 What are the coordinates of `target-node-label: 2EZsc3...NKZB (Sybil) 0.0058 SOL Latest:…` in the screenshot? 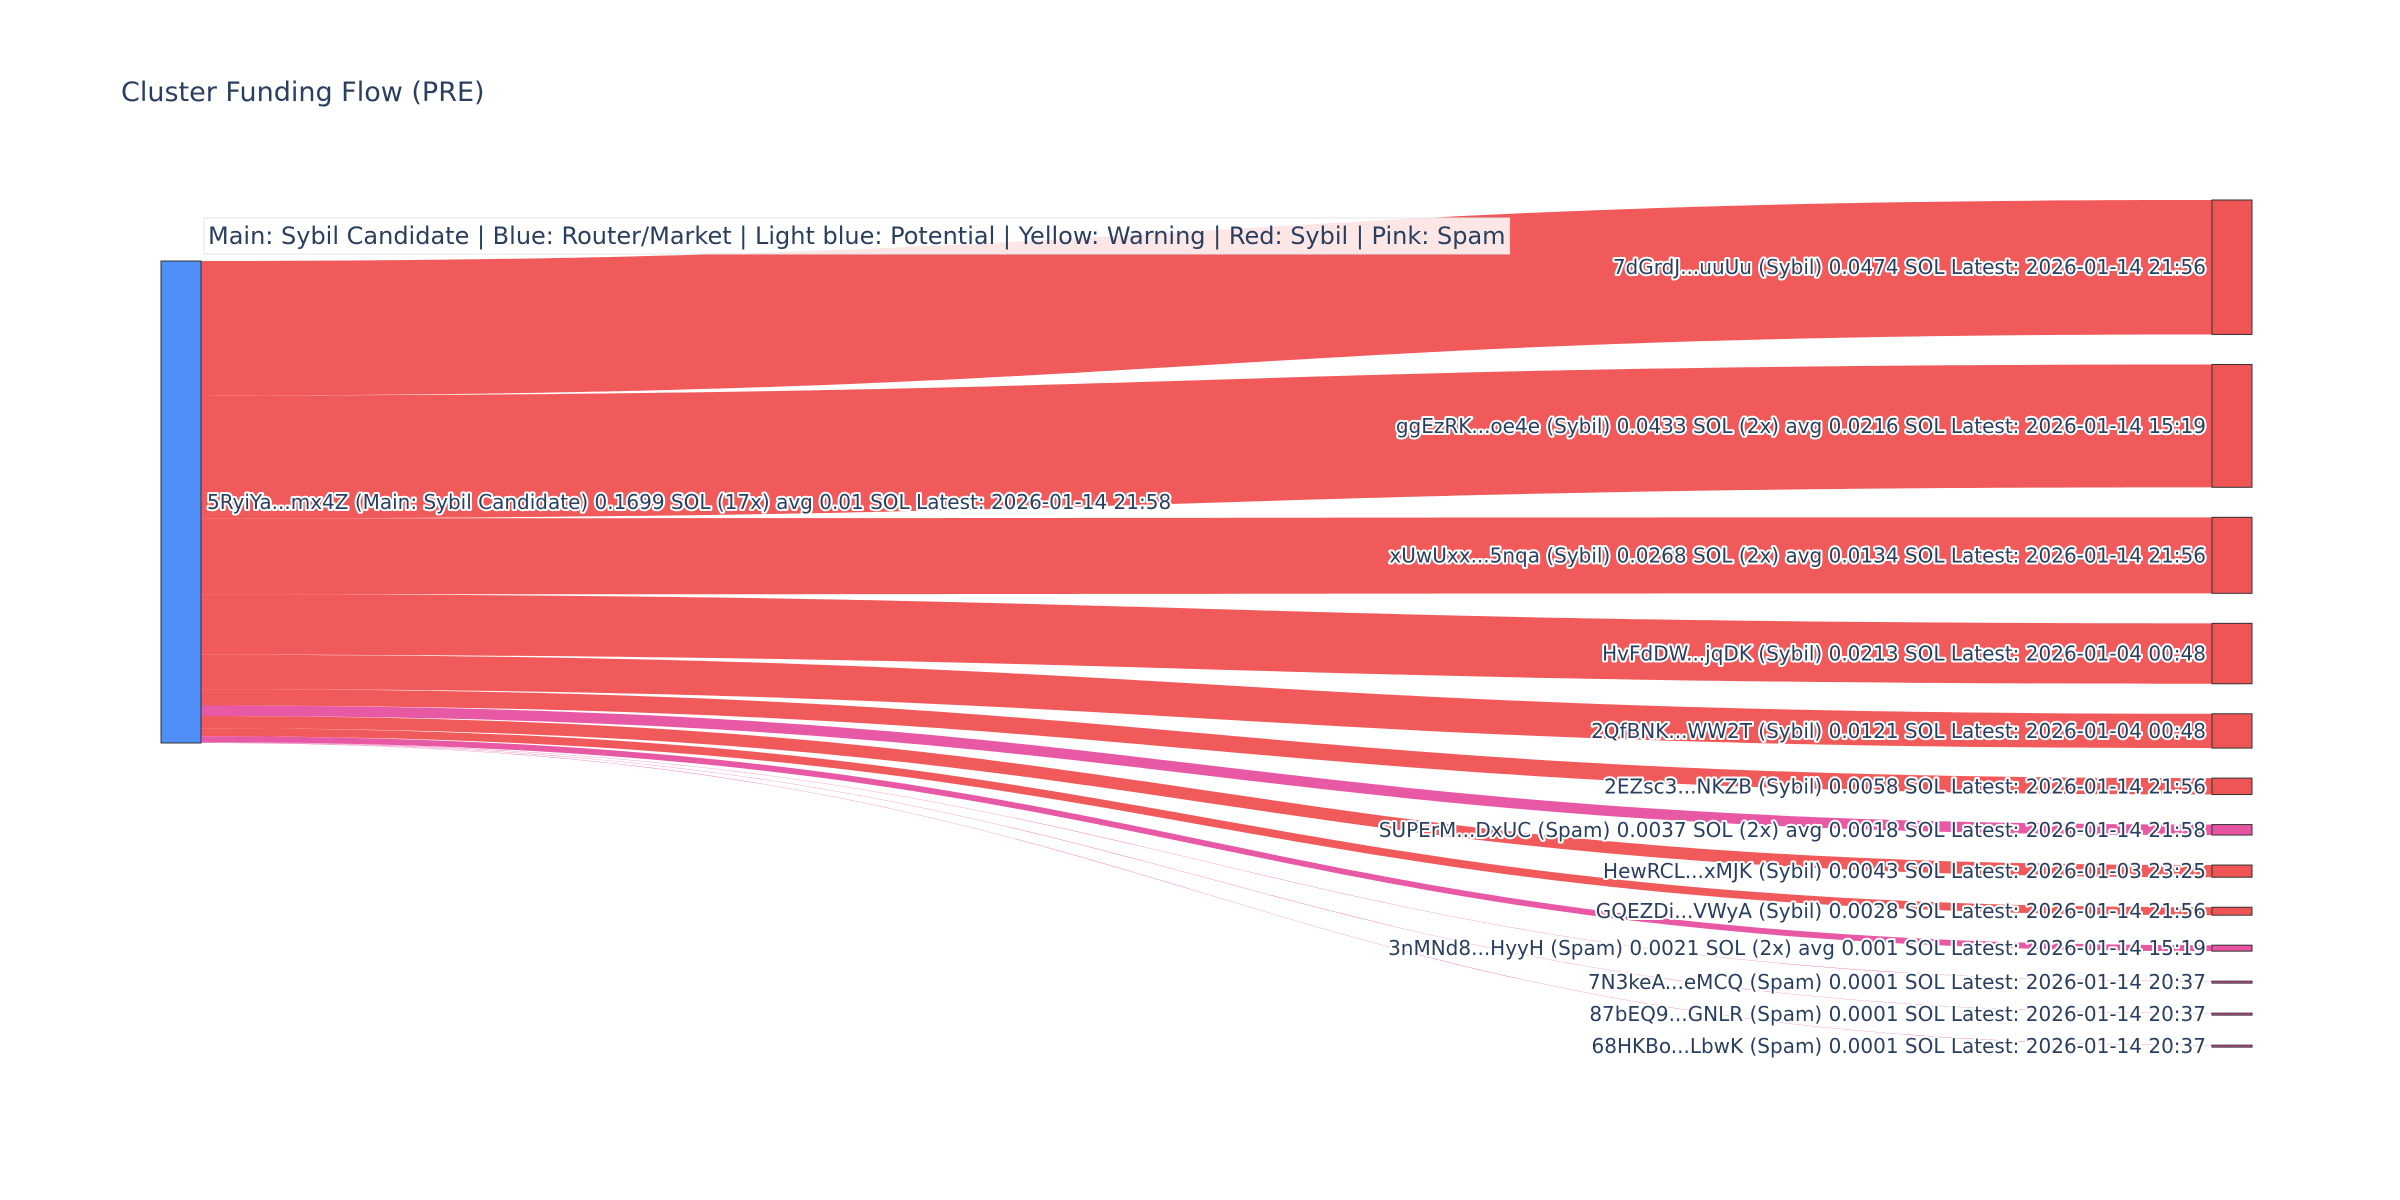 It's located at (1905, 786).